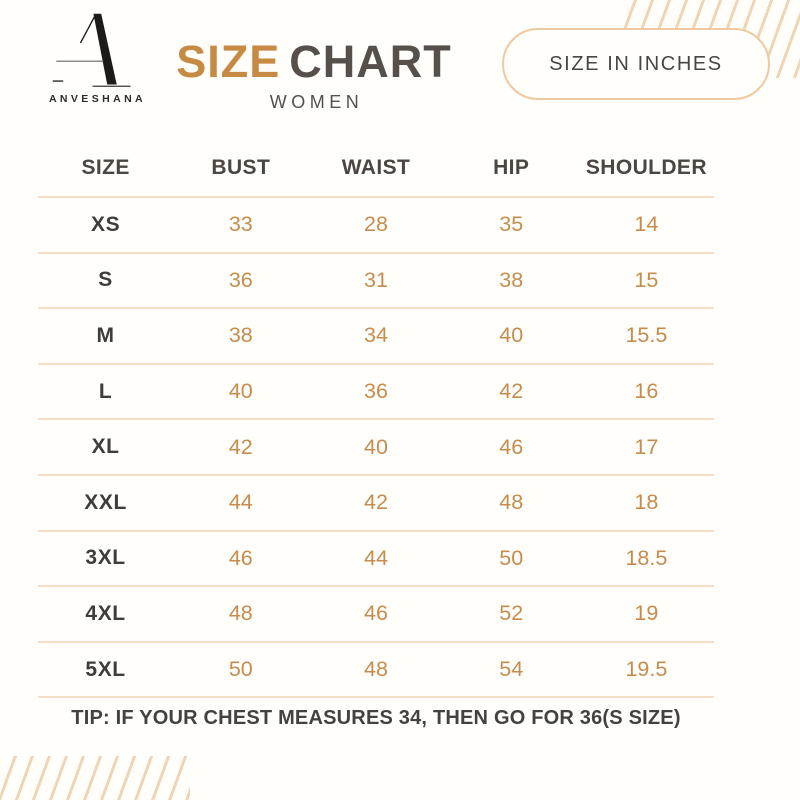  Describe the element at coordinates (228, 61) in the screenshot. I see `title-word-size: SIZE` at that location.